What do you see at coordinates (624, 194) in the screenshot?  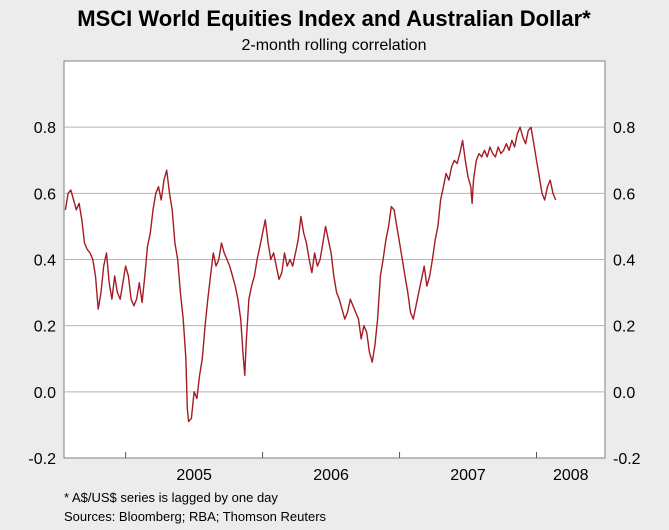 I see `y-tick-label-right: 0.6` at bounding box center [624, 194].